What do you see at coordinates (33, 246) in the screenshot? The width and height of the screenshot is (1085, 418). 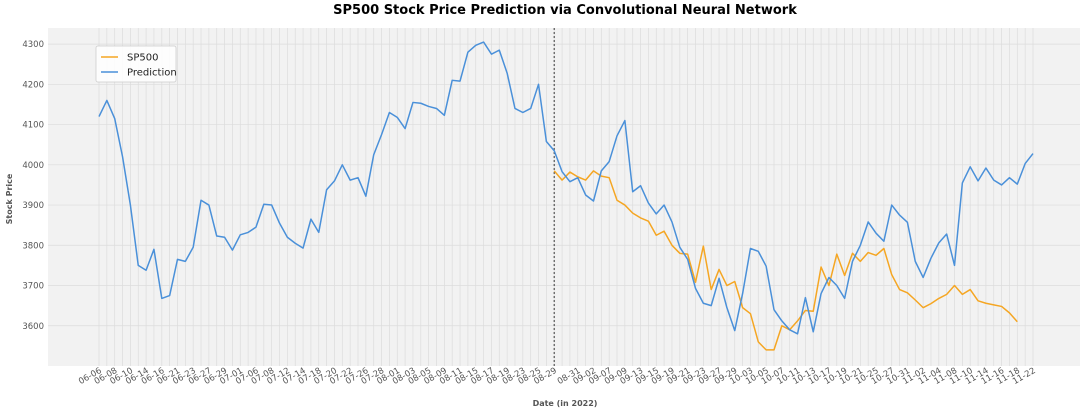 I see `y-tick-label: 3800` at bounding box center [33, 246].